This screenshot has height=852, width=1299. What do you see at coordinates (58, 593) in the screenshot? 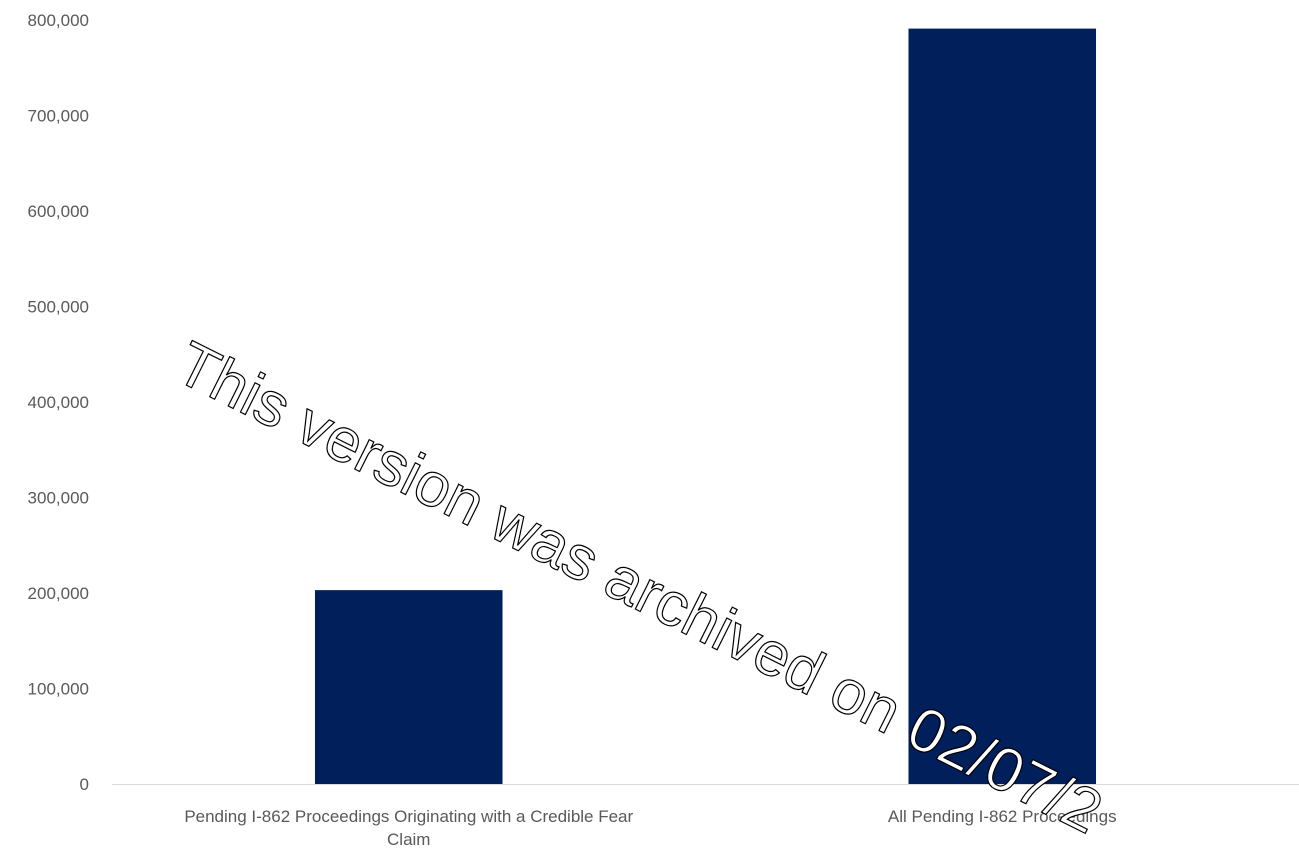
I see `y-tick-label: 200,000` at bounding box center [58, 593].